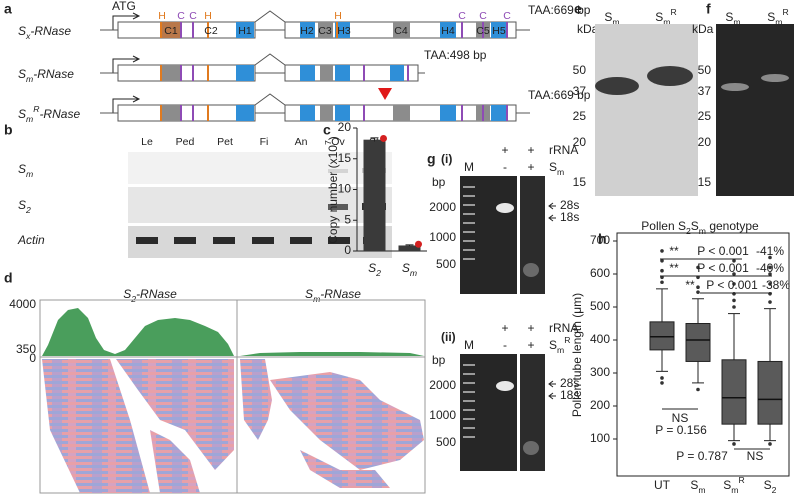 The height and width of the screenshot is (497, 800). I want to click on panel-label: c, so click(327, 130).